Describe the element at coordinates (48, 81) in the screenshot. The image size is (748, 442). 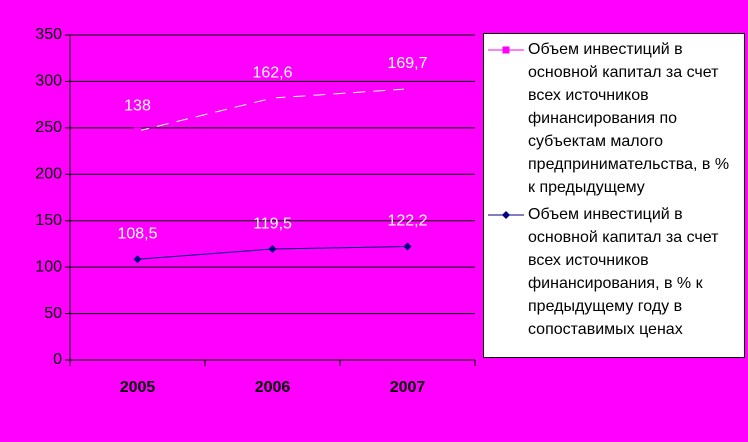
I see `y-tick-label: 300` at that location.